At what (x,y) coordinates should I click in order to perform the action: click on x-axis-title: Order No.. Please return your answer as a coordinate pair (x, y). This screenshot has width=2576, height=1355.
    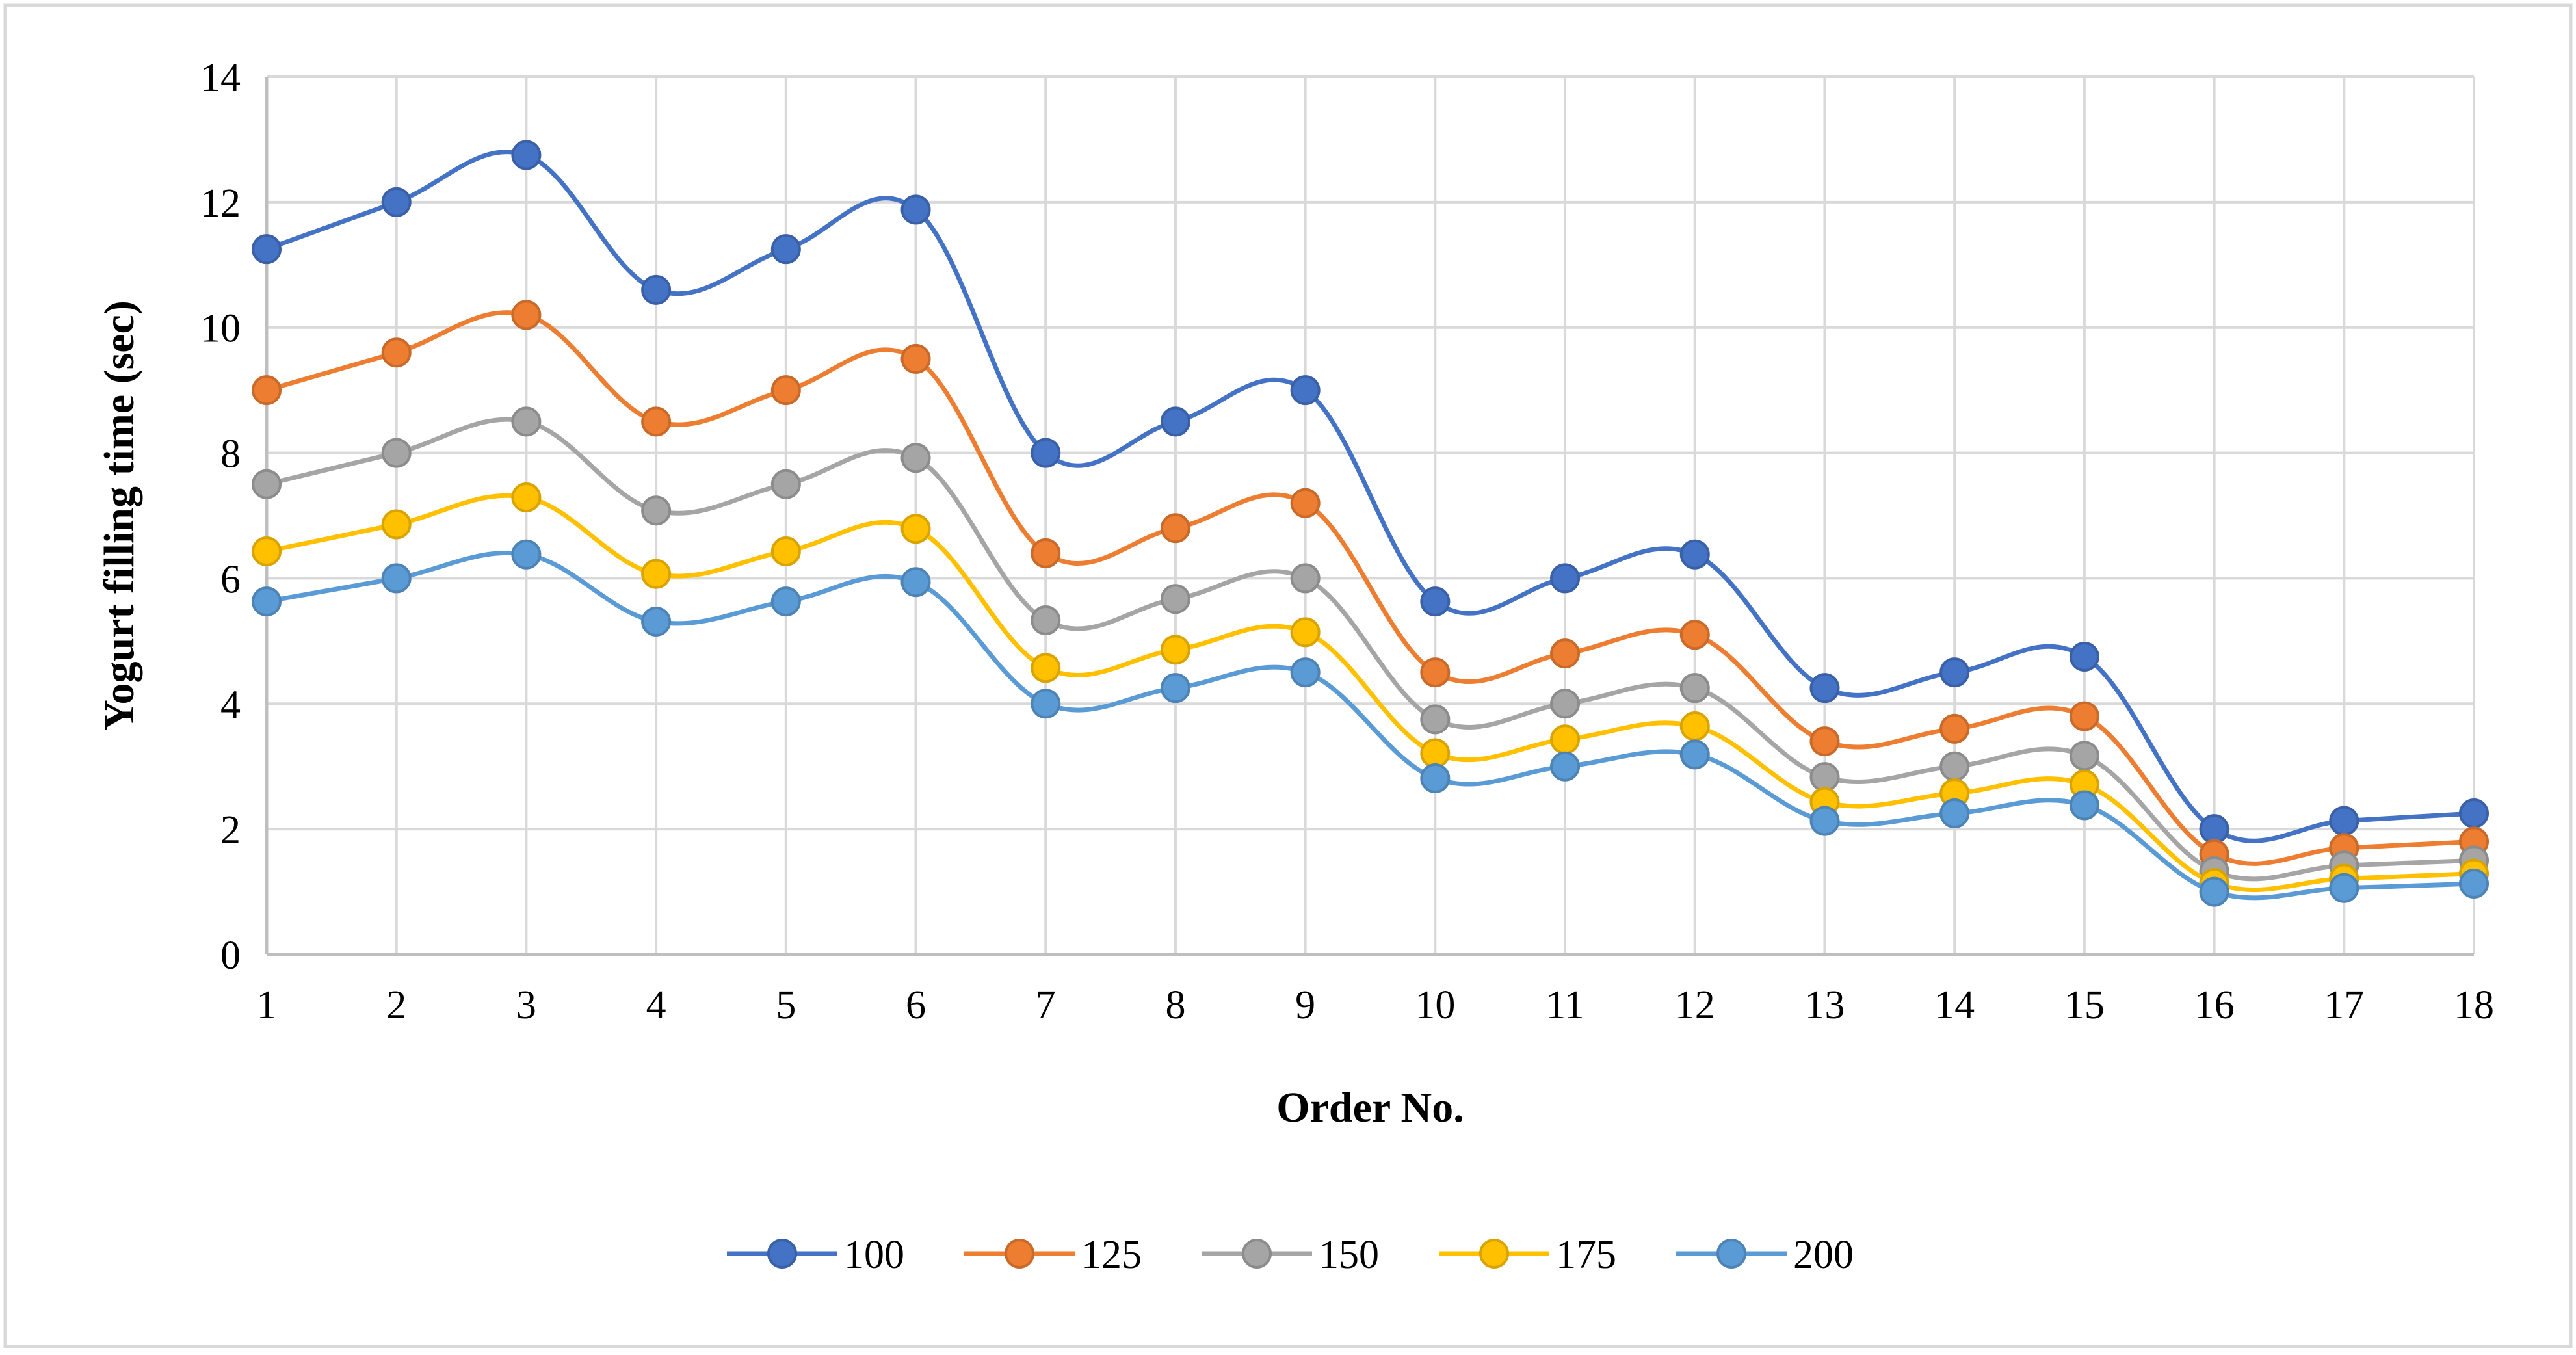
    Looking at the image, I should click on (1370, 1107).